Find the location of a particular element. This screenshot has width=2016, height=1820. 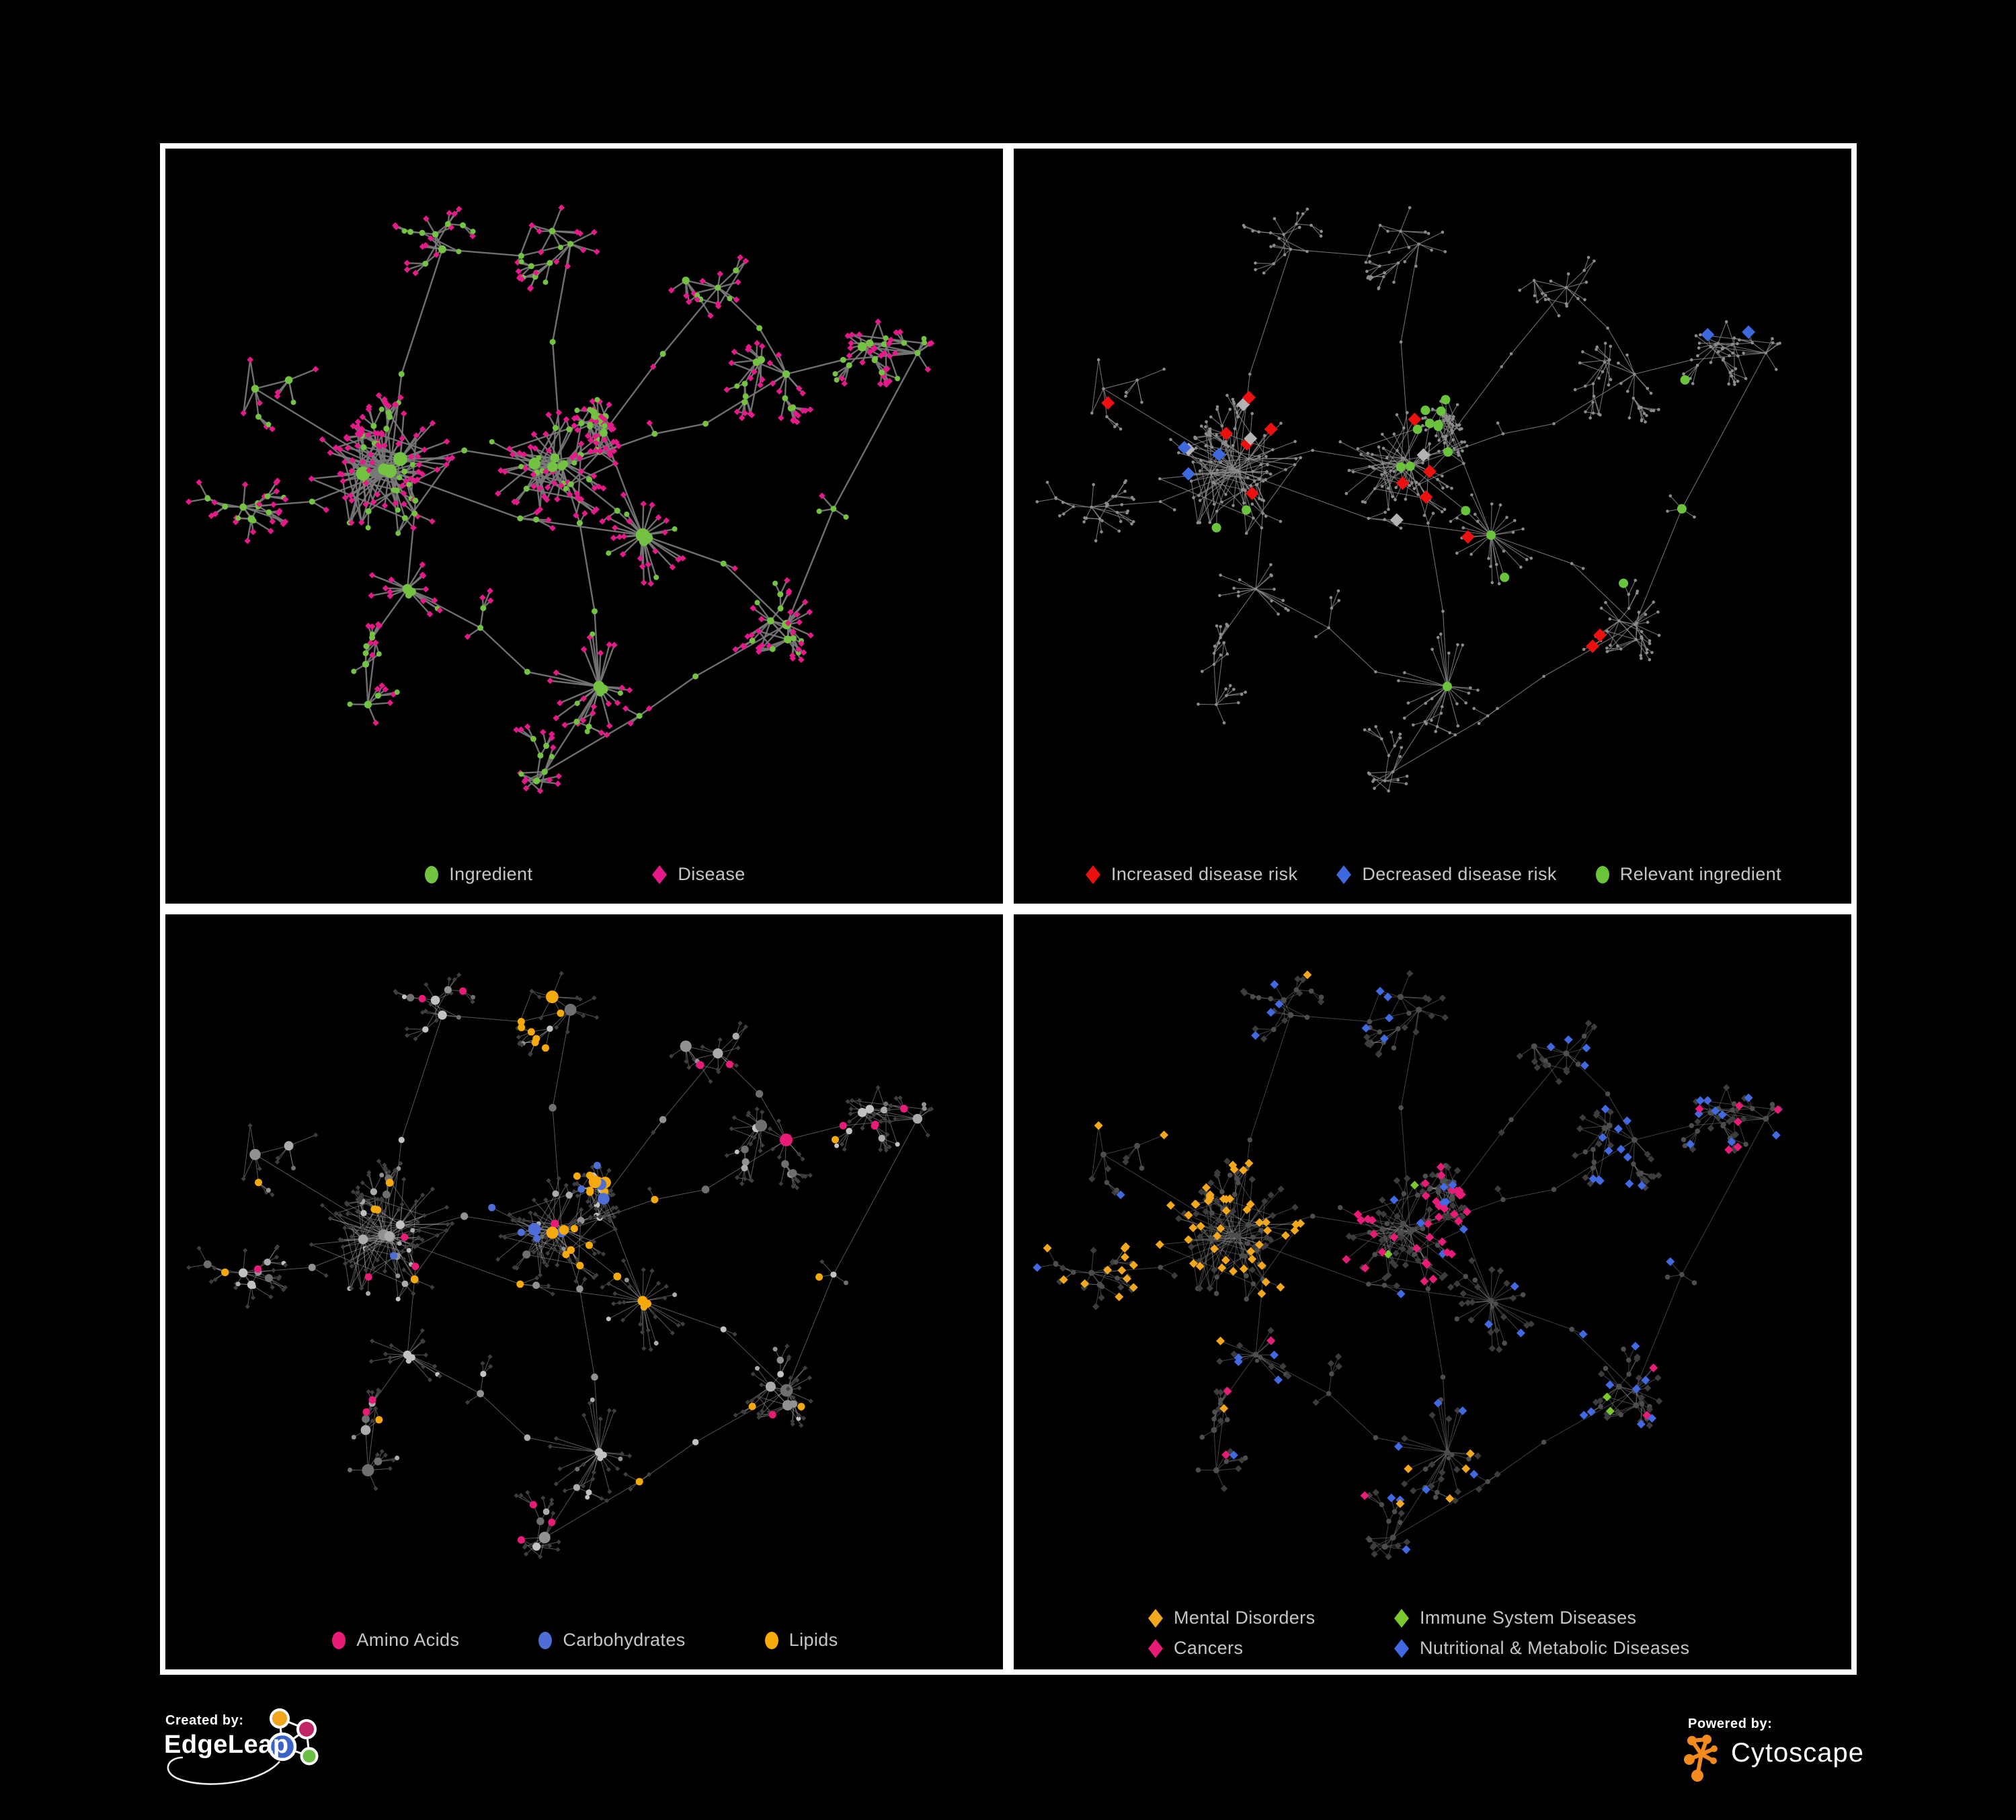

legend-item-disease: Disease is located at coordinates (697, 874).